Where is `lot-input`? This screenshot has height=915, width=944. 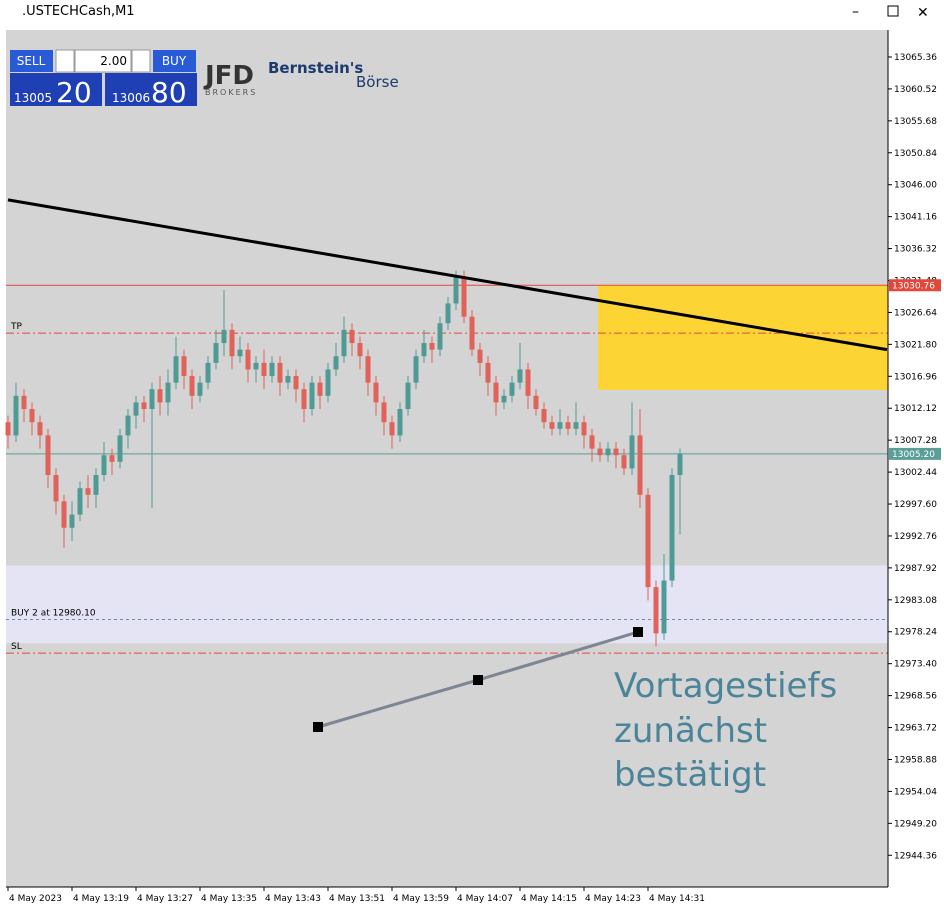
lot-input is located at coordinates (103, 61).